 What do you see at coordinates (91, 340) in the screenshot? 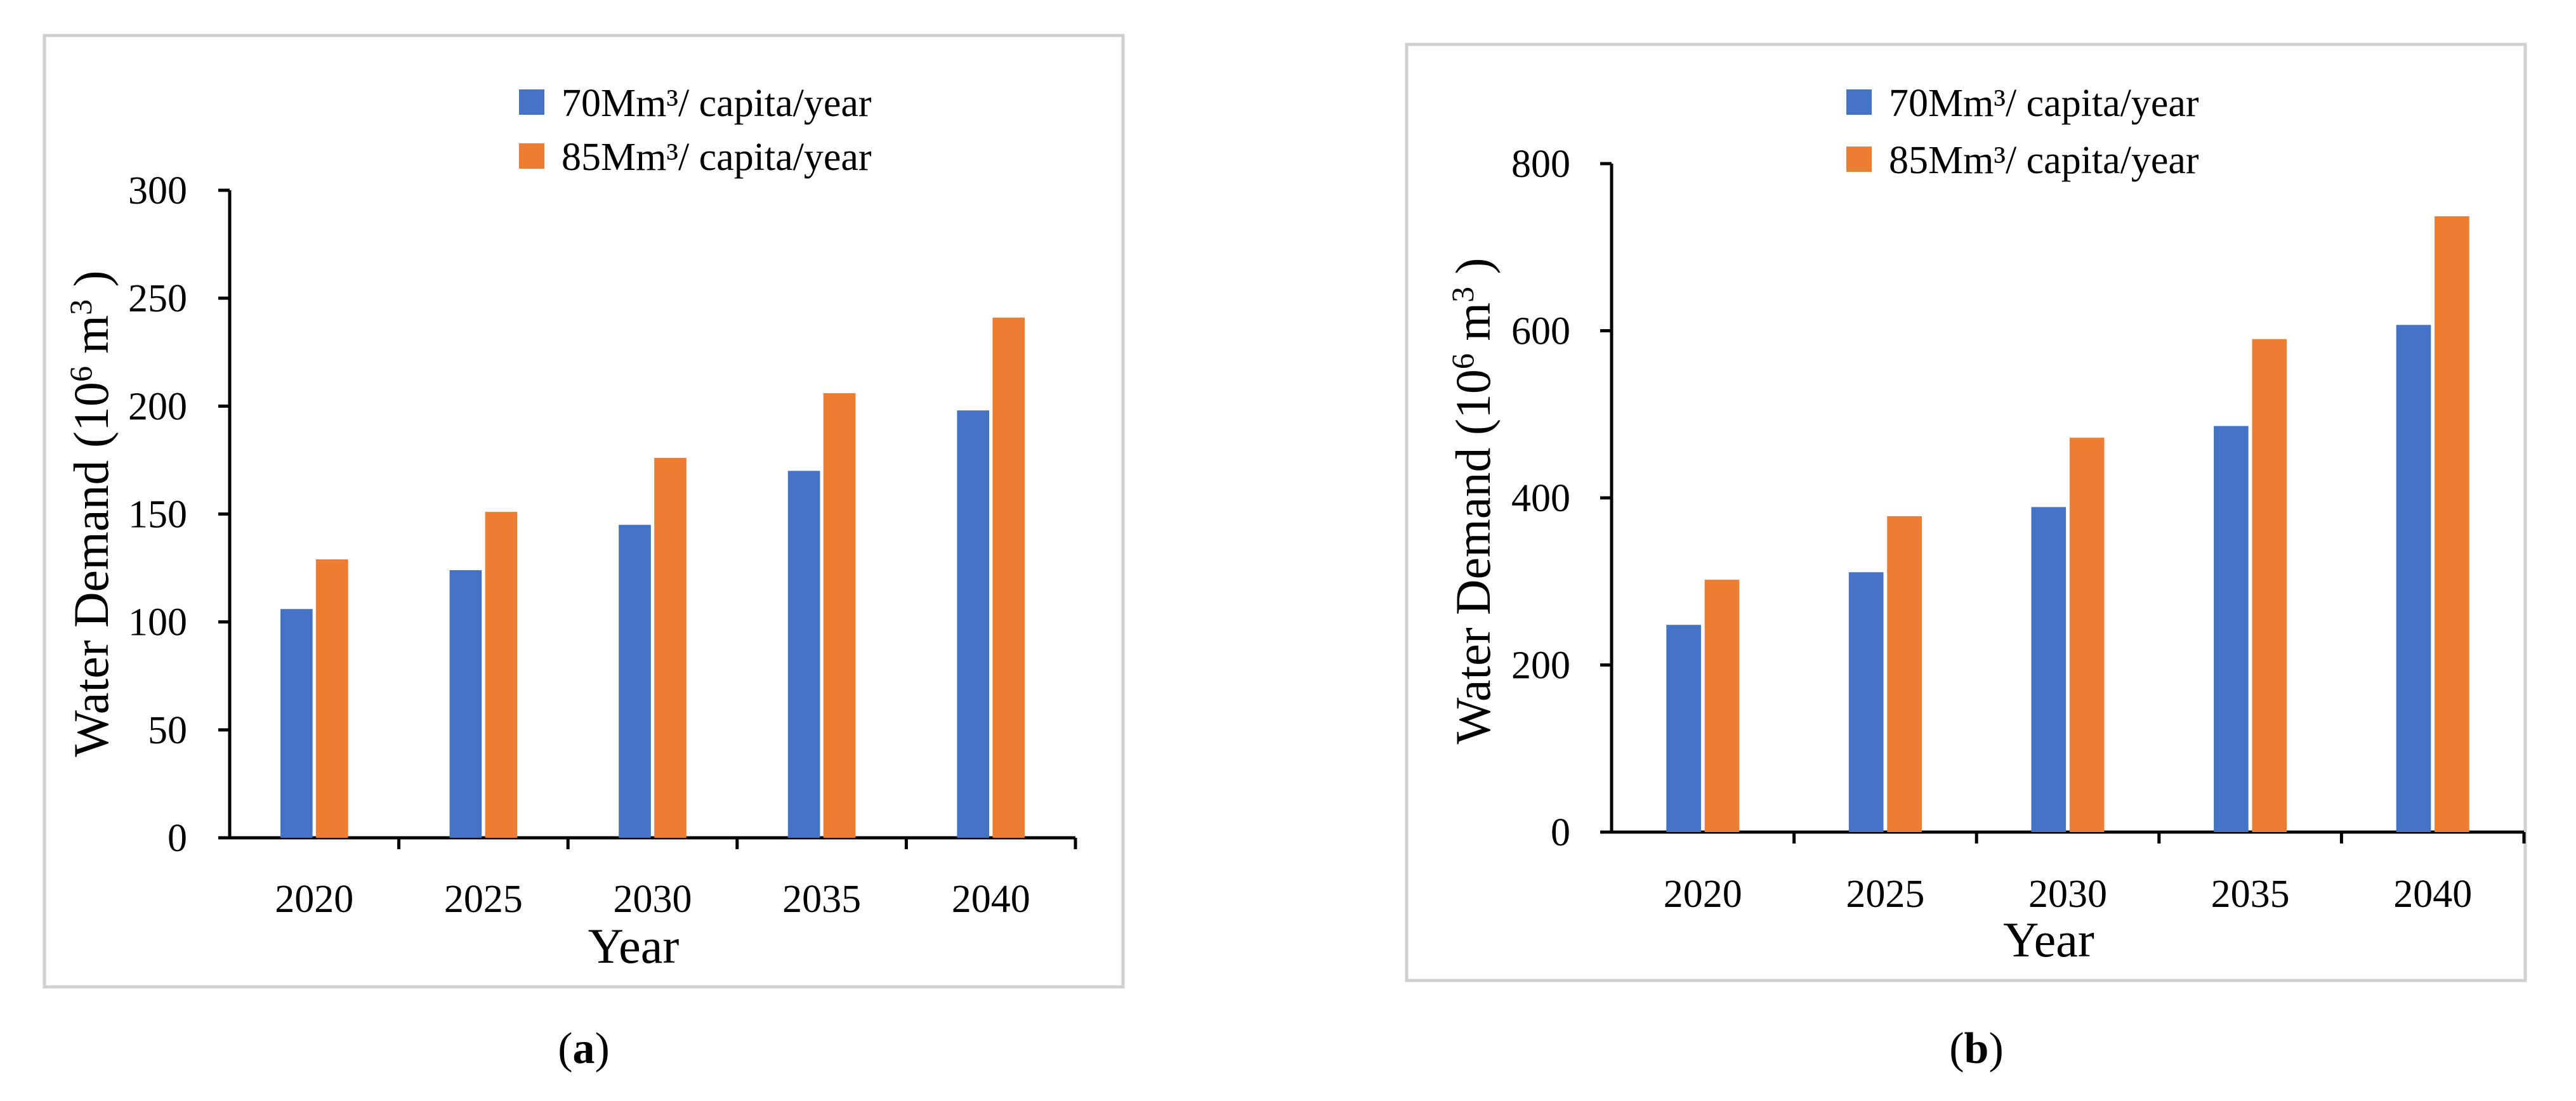
I see `y-axis-title-part-a-2: m` at bounding box center [91, 340].